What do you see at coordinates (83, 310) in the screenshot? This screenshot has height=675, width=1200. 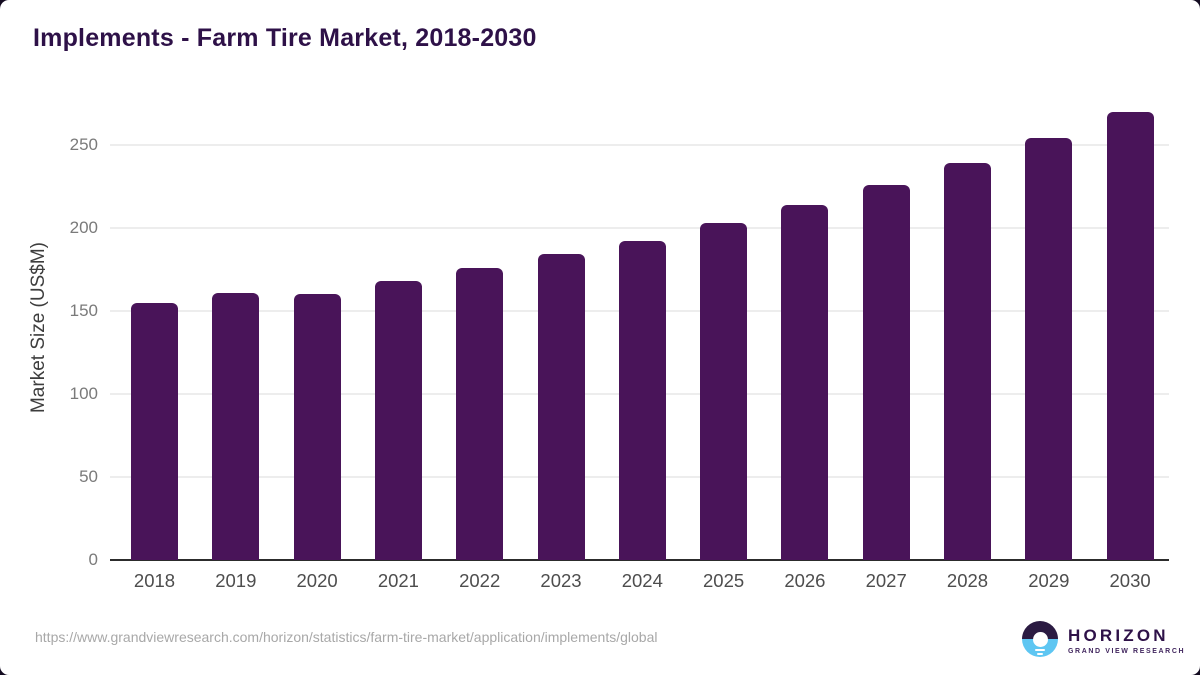 I see `y-tick-label: 150` at bounding box center [83, 310].